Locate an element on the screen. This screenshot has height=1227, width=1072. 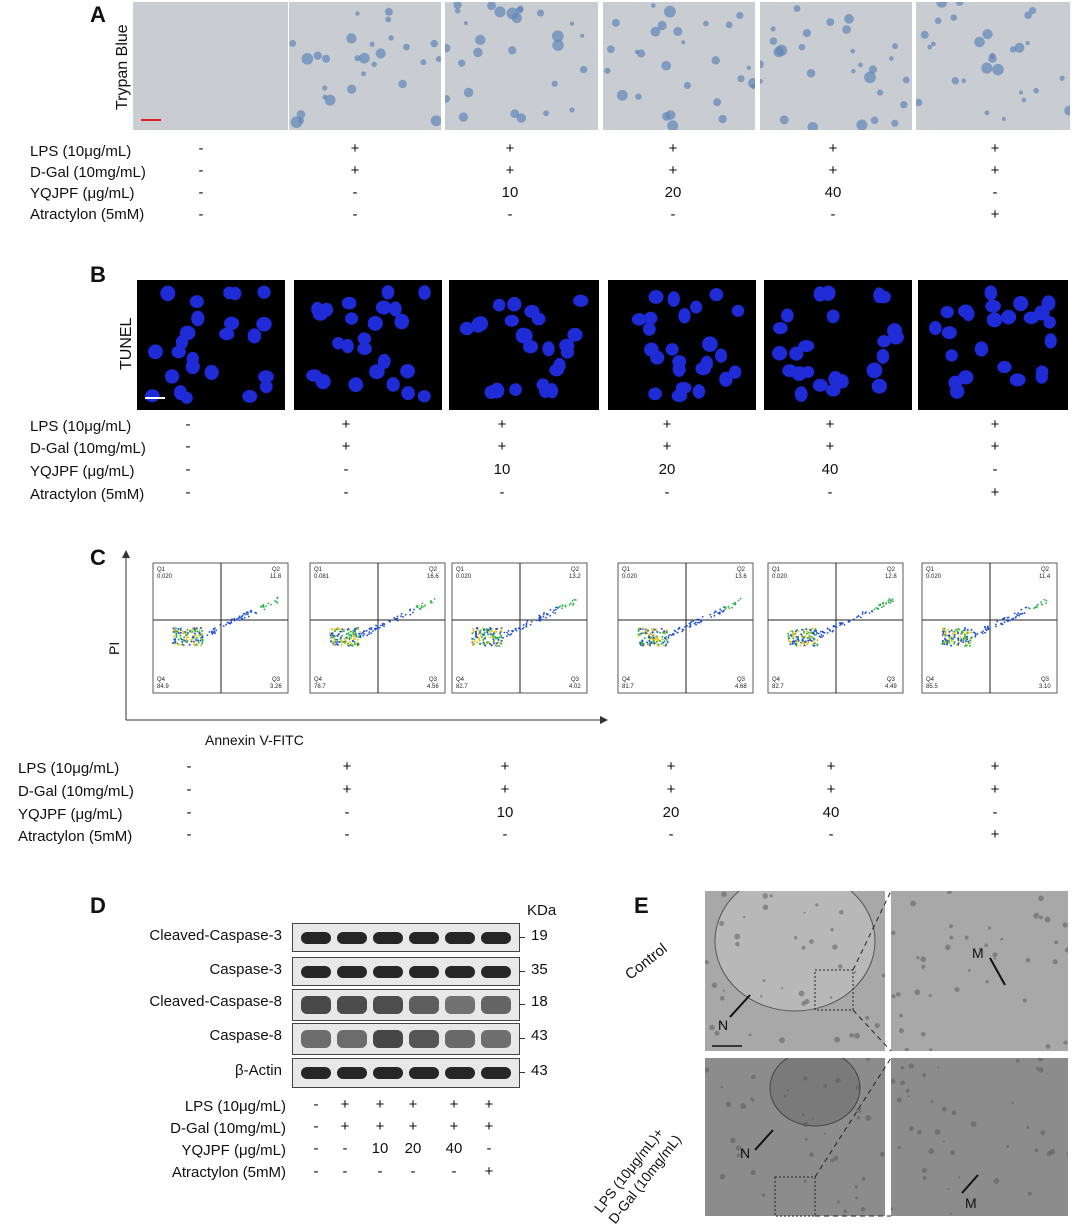
band-label: Cleaved-Caspase-8 is located at coordinates (215, 1001).